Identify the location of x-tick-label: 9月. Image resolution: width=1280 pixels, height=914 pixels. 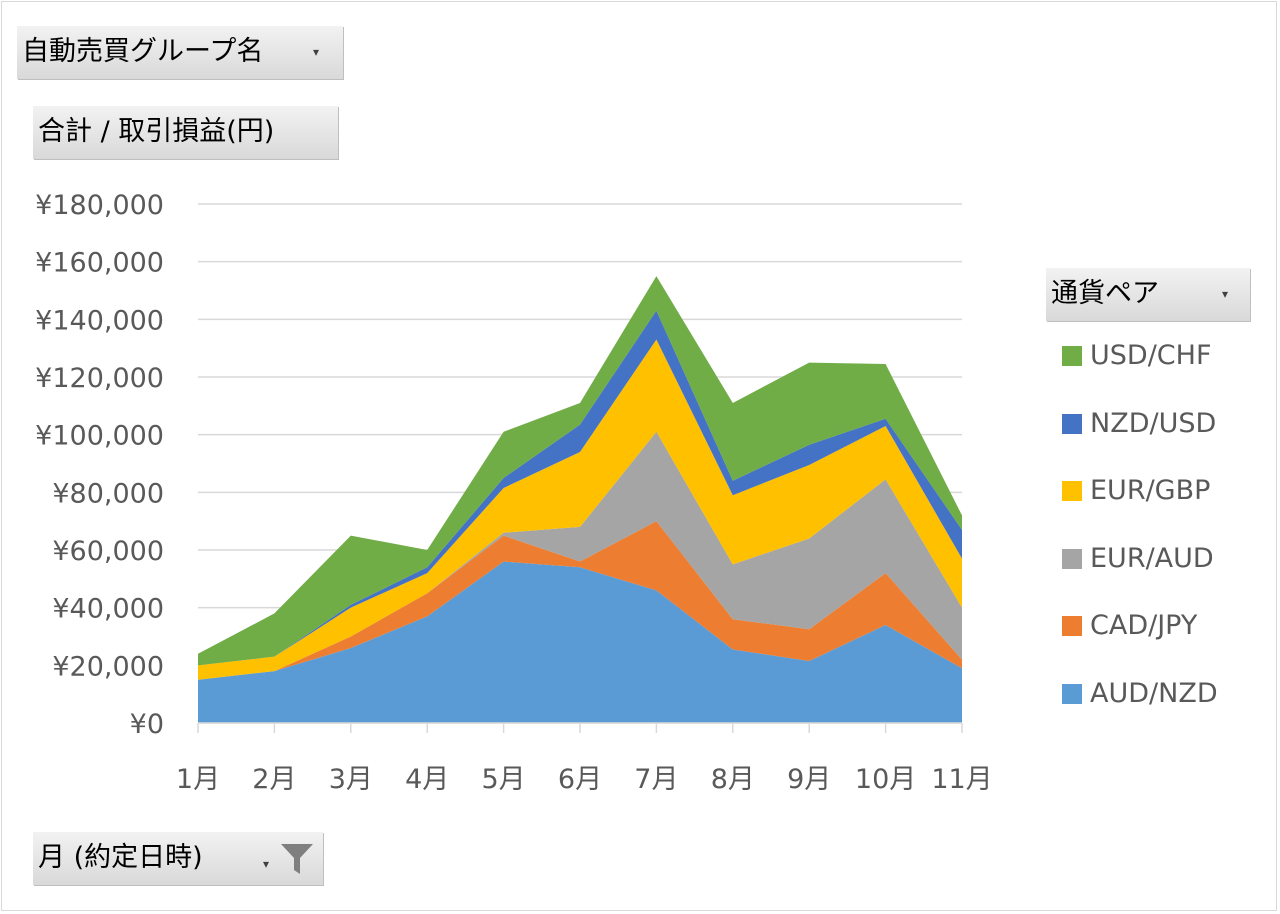
(809, 779).